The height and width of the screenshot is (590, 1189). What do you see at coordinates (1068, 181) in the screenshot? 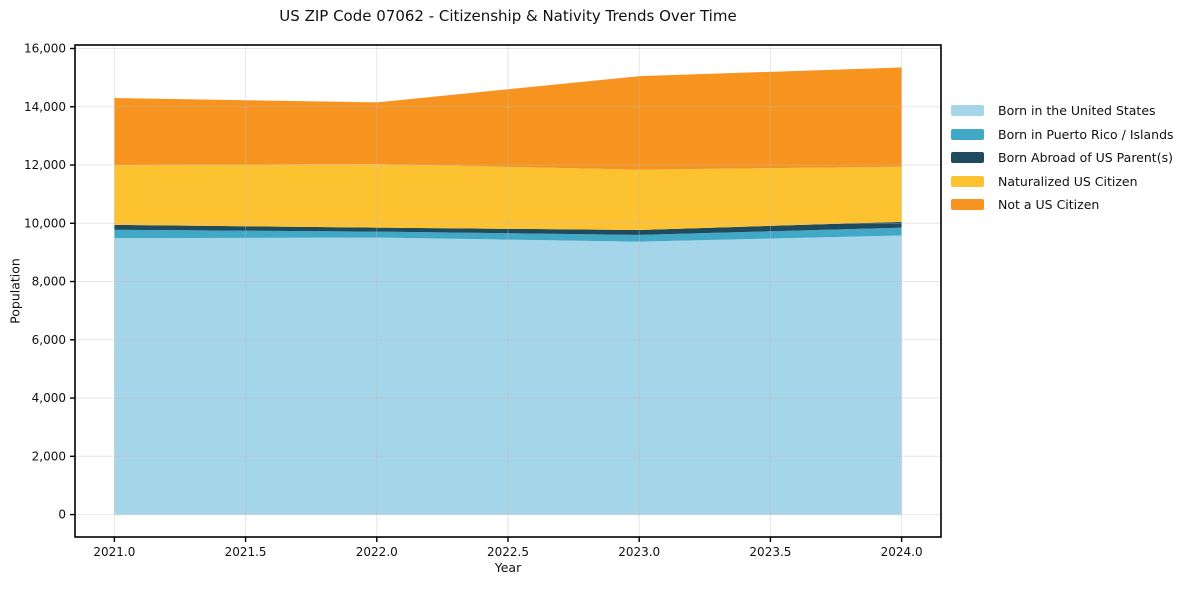
I see `legend-label: Naturalized US Citizen` at bounding box center [1068, 181].